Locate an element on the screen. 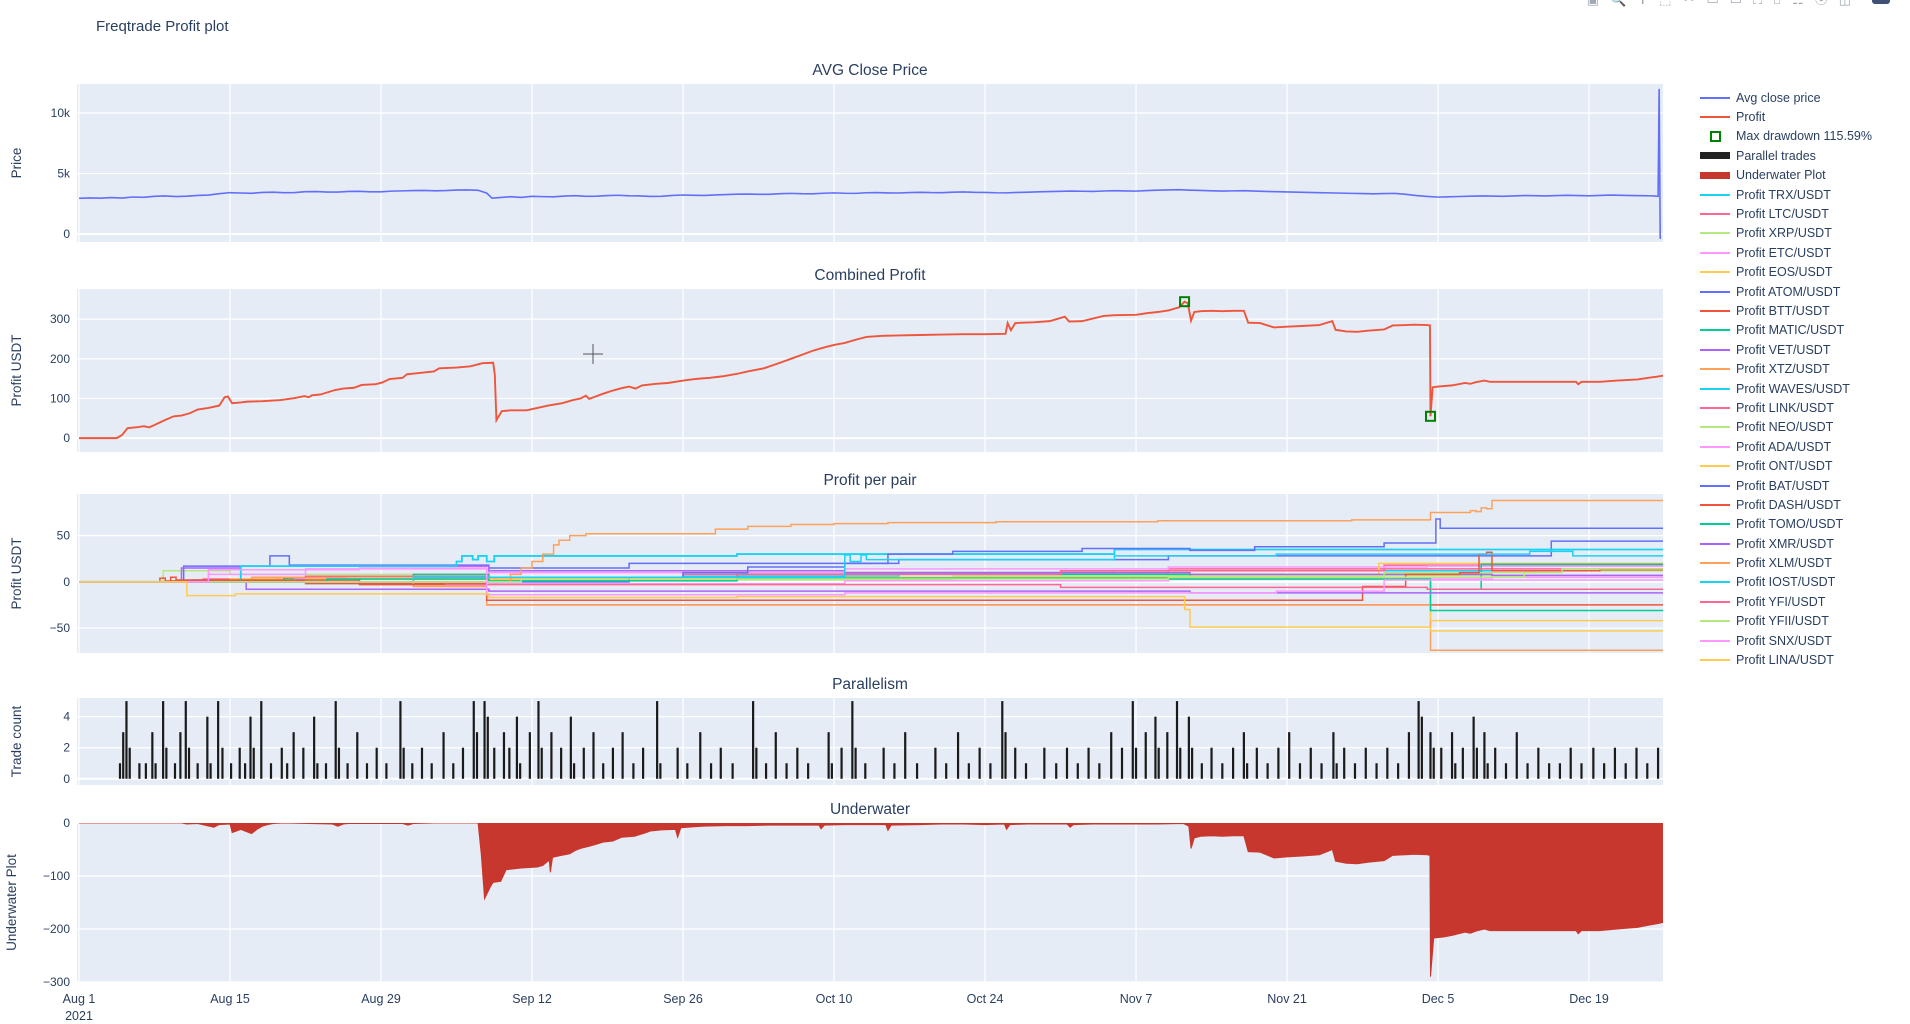 This screenshot has width=1910, height=1024. plot-drag-area-profit_per_pair is located at coordinates (870, 573).